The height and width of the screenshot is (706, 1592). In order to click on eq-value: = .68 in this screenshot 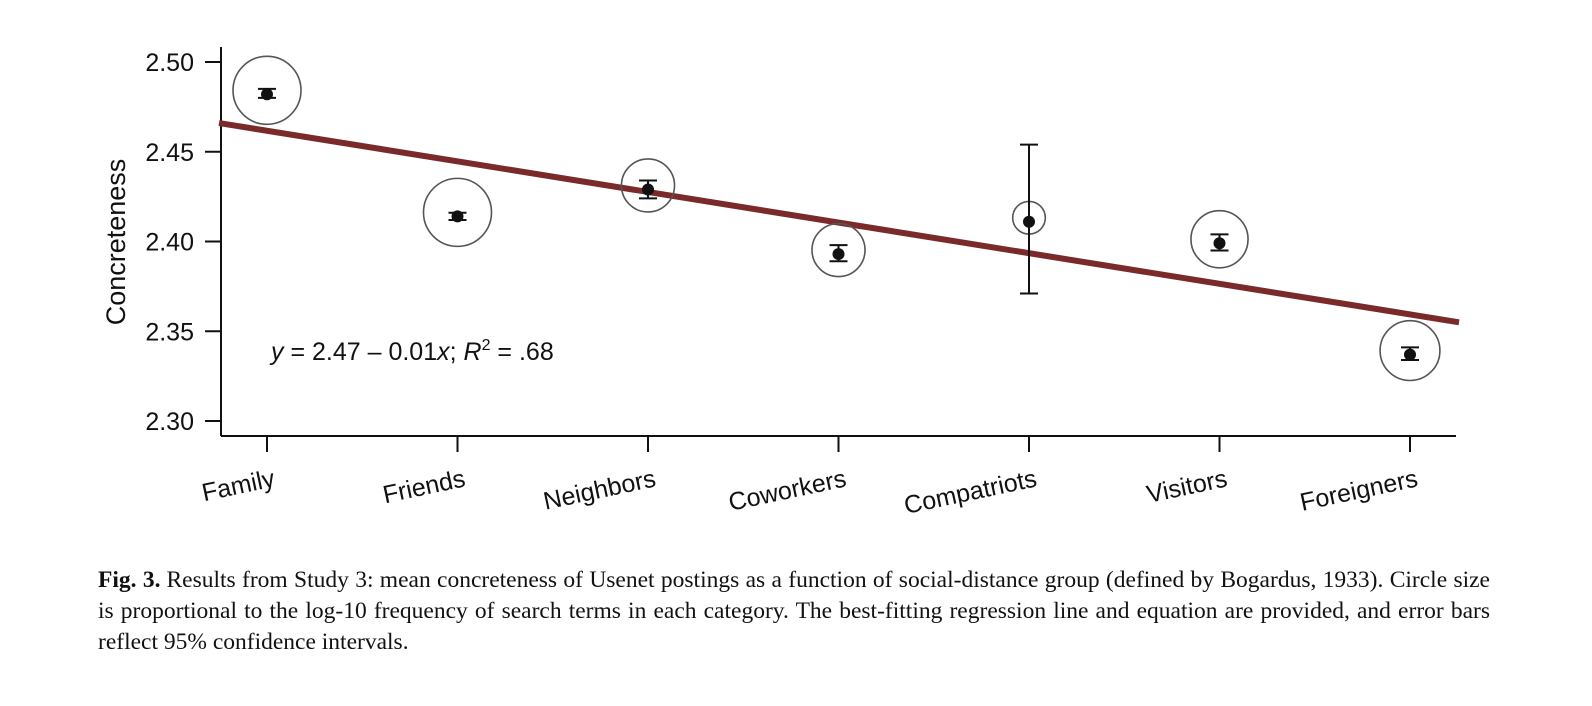, I will do `click(521, 352)`.